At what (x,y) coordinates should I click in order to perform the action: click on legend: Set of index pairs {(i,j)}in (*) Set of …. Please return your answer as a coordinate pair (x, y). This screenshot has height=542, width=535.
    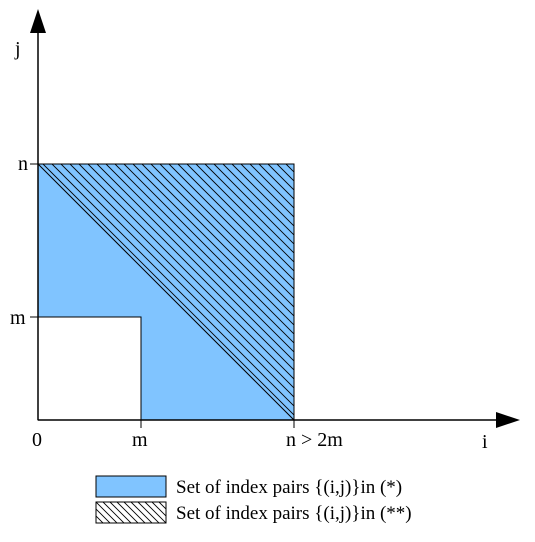
    Looking at the image, I should click on (253, 499).